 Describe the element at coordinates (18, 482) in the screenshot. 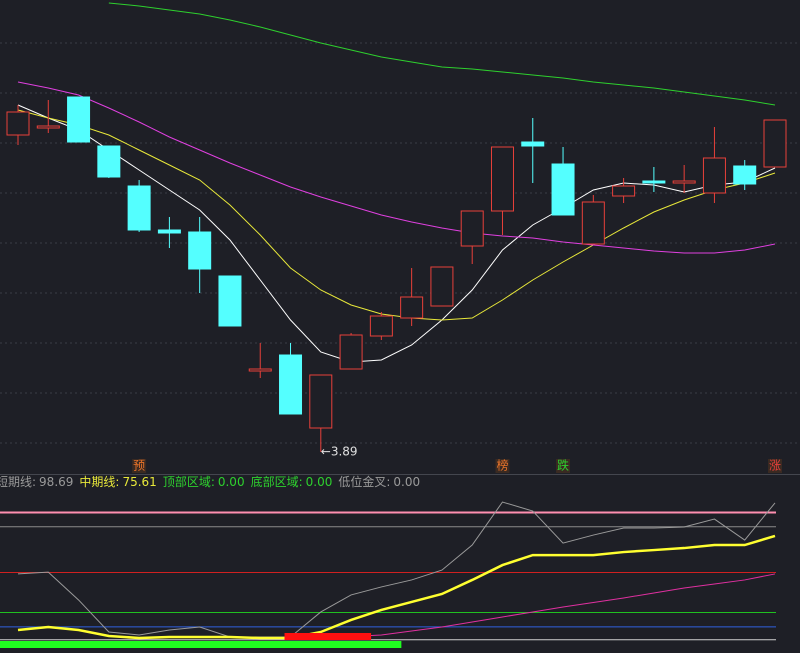

I see `legend-label: 短期线:` at that location.